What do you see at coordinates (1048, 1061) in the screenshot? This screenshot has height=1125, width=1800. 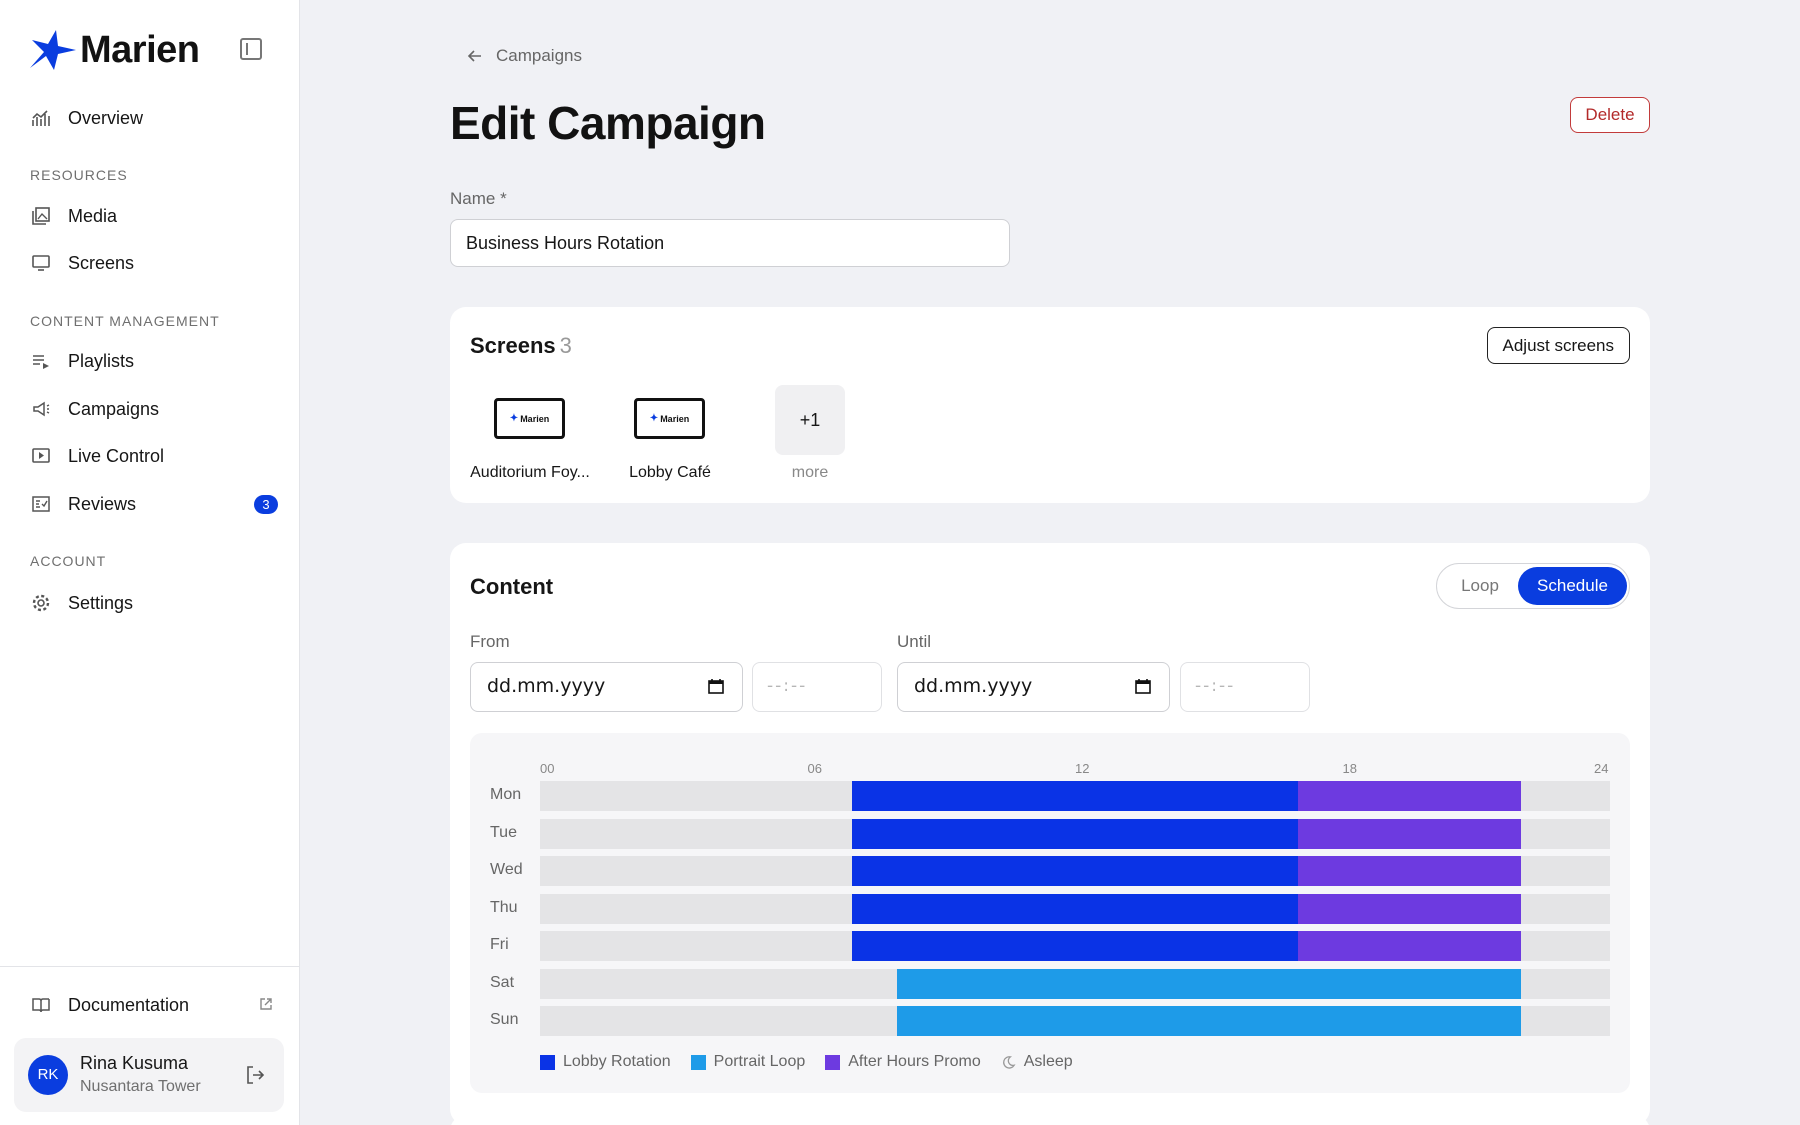 I see `legend-label: Asleep` at bounding box center [1048, 1061].